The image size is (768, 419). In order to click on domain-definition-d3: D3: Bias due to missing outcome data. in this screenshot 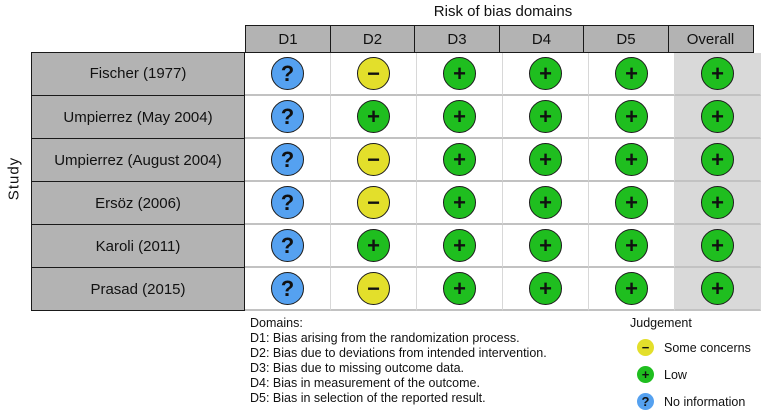, I will do `click(357, 368)`.